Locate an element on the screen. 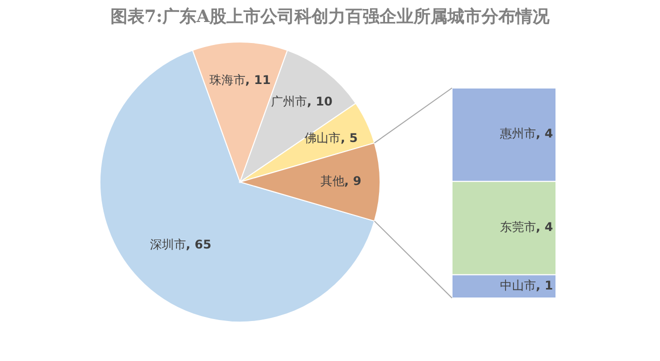 The image size is (660, 361). data-label: , 10 is located at coordinates (319, 101).